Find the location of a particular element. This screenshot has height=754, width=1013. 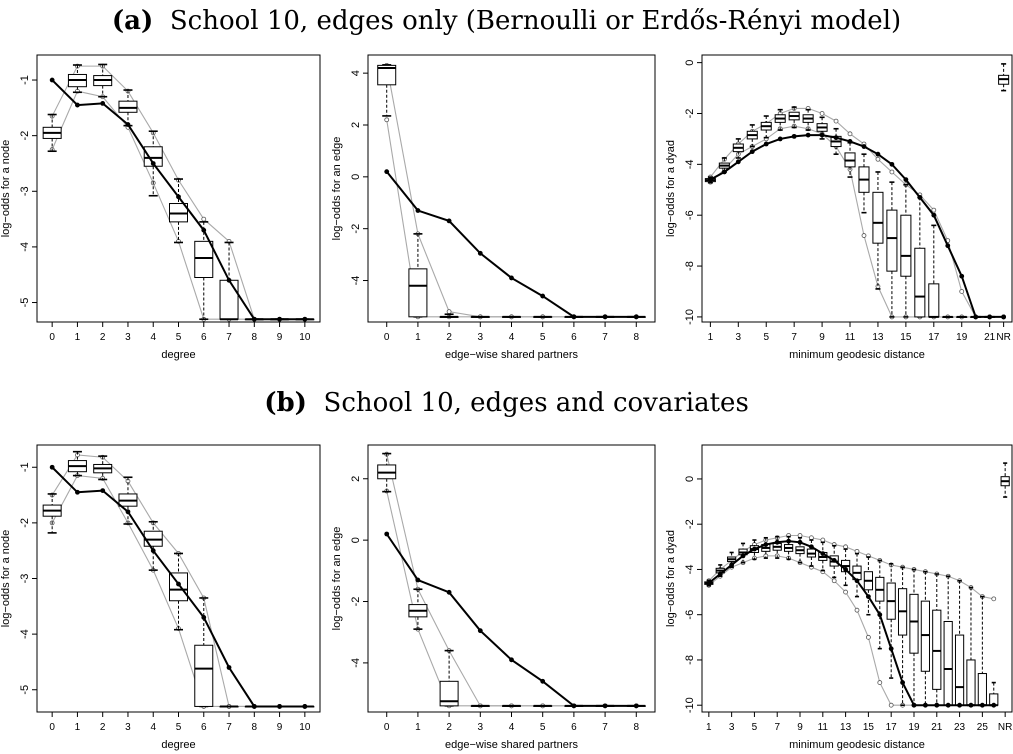

x-tick-label: 6 is located at coordinates (574, 337).